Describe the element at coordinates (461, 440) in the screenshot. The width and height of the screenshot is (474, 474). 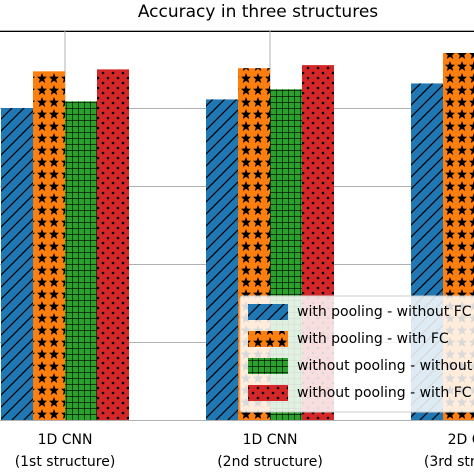
I see `x-tick-label: 2D CNN` at that location.